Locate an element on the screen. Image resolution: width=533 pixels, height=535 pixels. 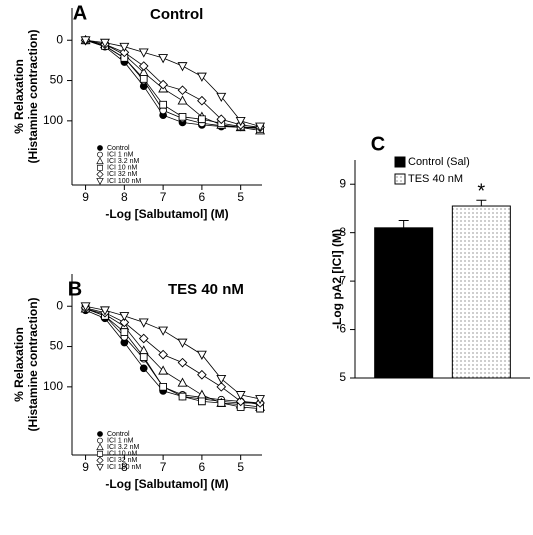
y-axis-label: (Histamine contraction) is located at coordinates (33, 96).